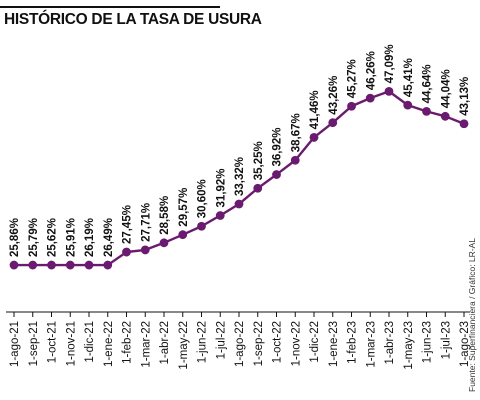 Image resolution: width=480 pixels, height=400 pixels. I want to click on x-ticks-group, so click(239, 314).